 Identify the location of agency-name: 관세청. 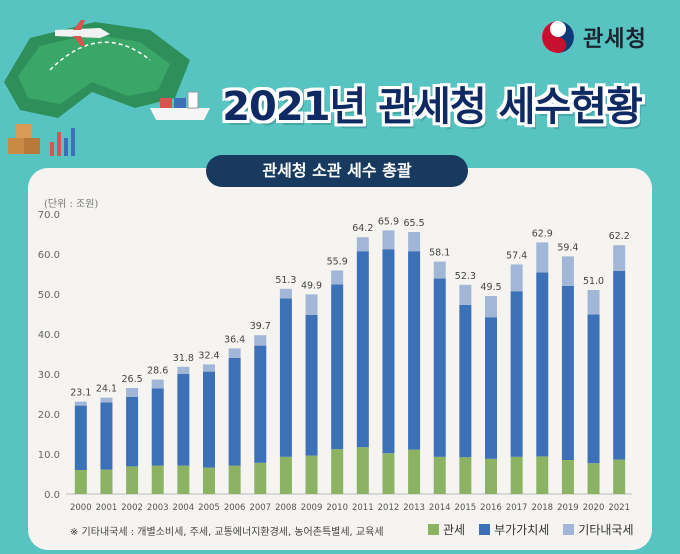
(615, 39).